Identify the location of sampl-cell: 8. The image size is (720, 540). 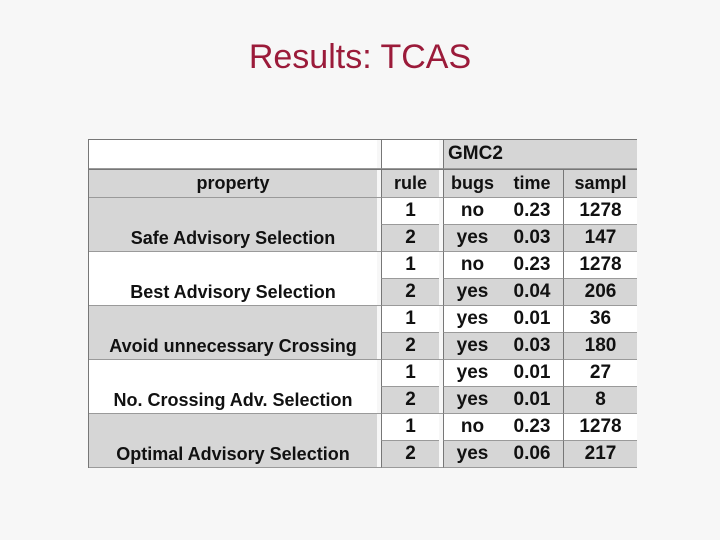
(600, 400).